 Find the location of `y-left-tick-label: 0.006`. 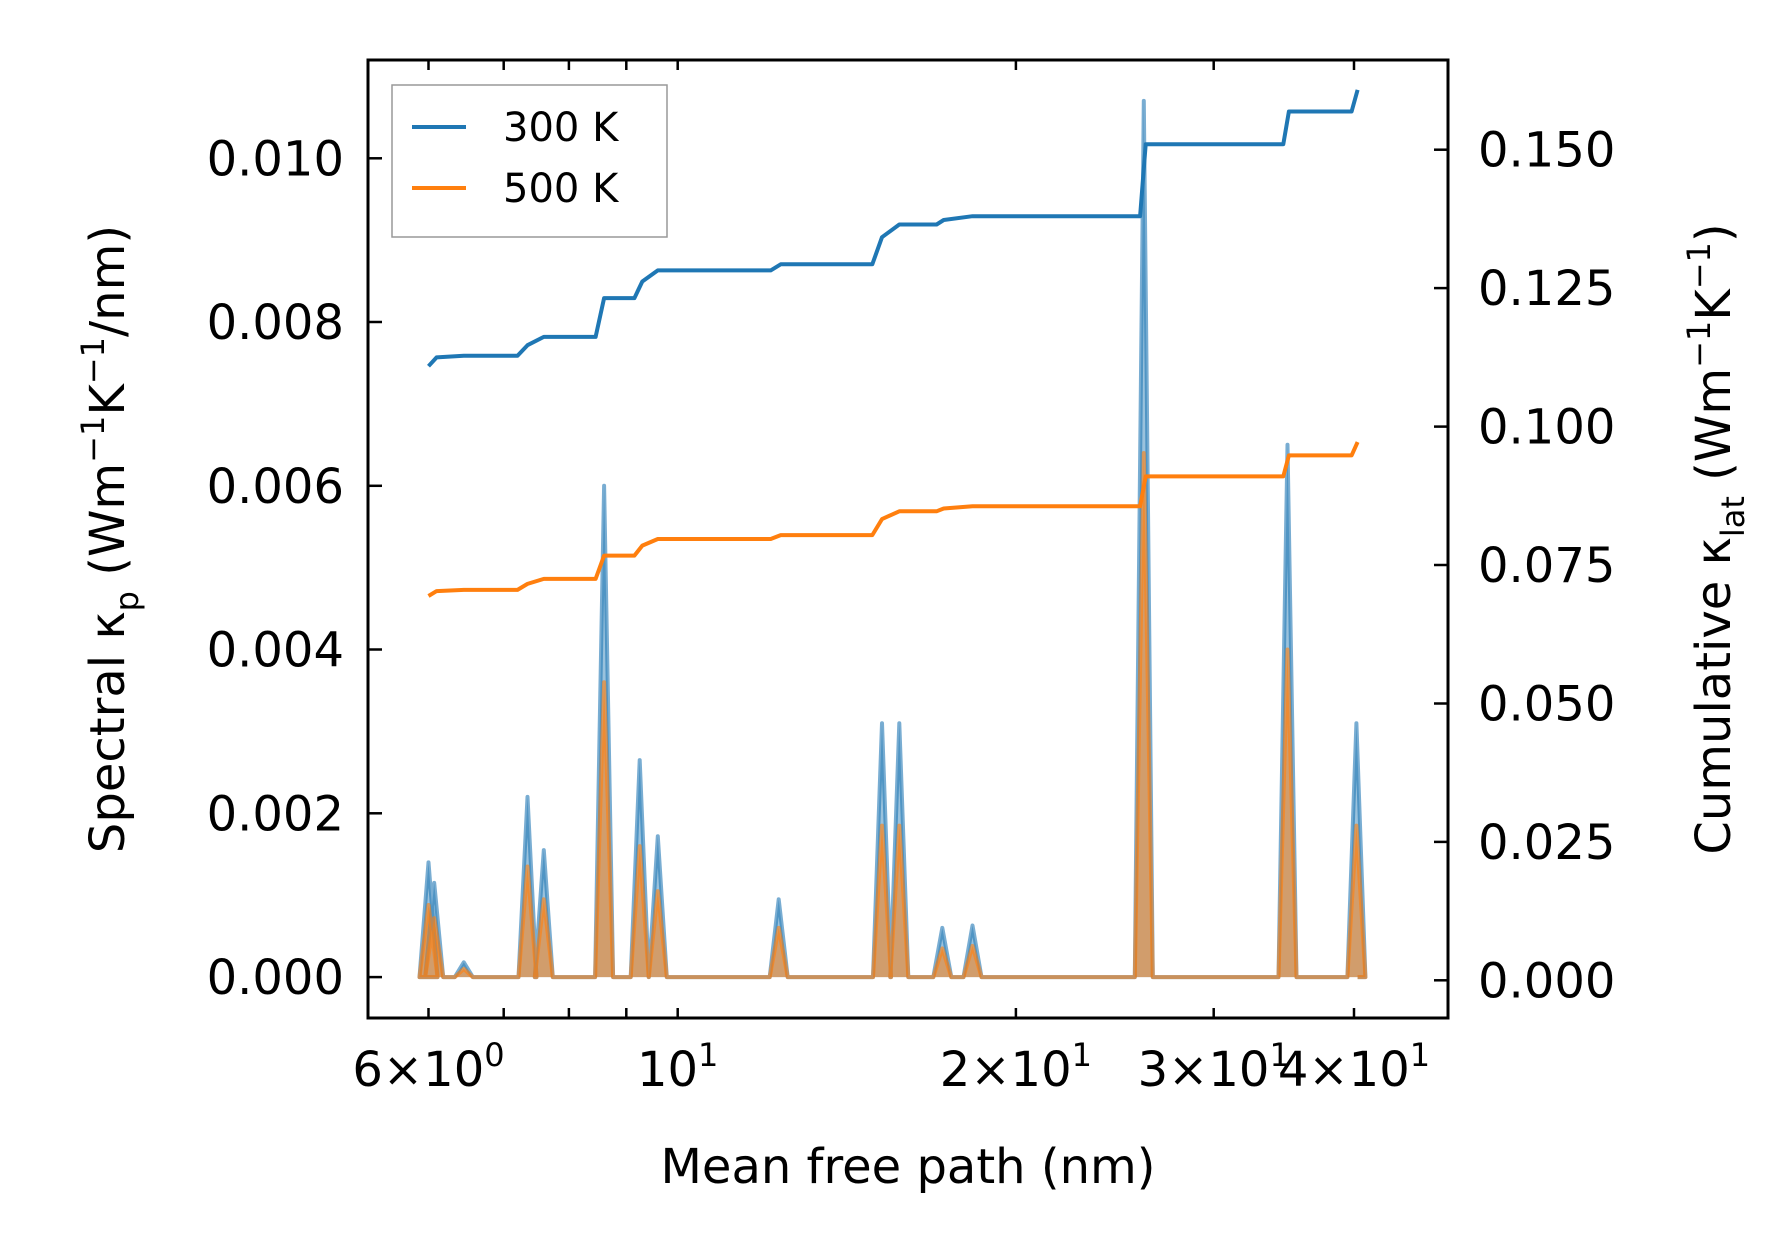

y-left-tick-label: 0.006 is located at coordinates (275, 487).